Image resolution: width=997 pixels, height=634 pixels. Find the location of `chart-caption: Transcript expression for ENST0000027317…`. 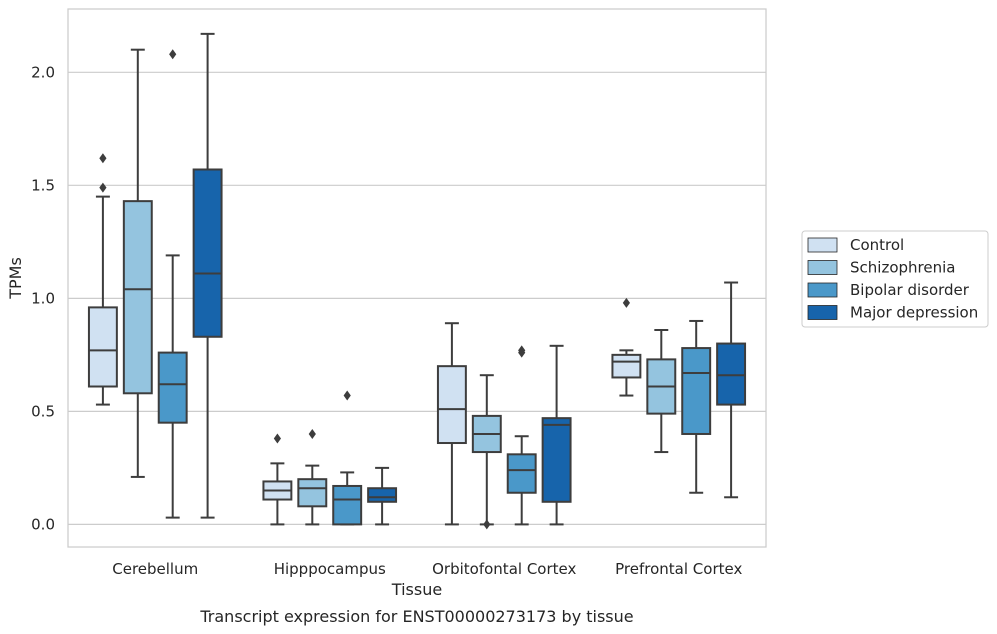

chart-caption: Transcript expression for ENST0000027317… is located at coordinates (416, 616).